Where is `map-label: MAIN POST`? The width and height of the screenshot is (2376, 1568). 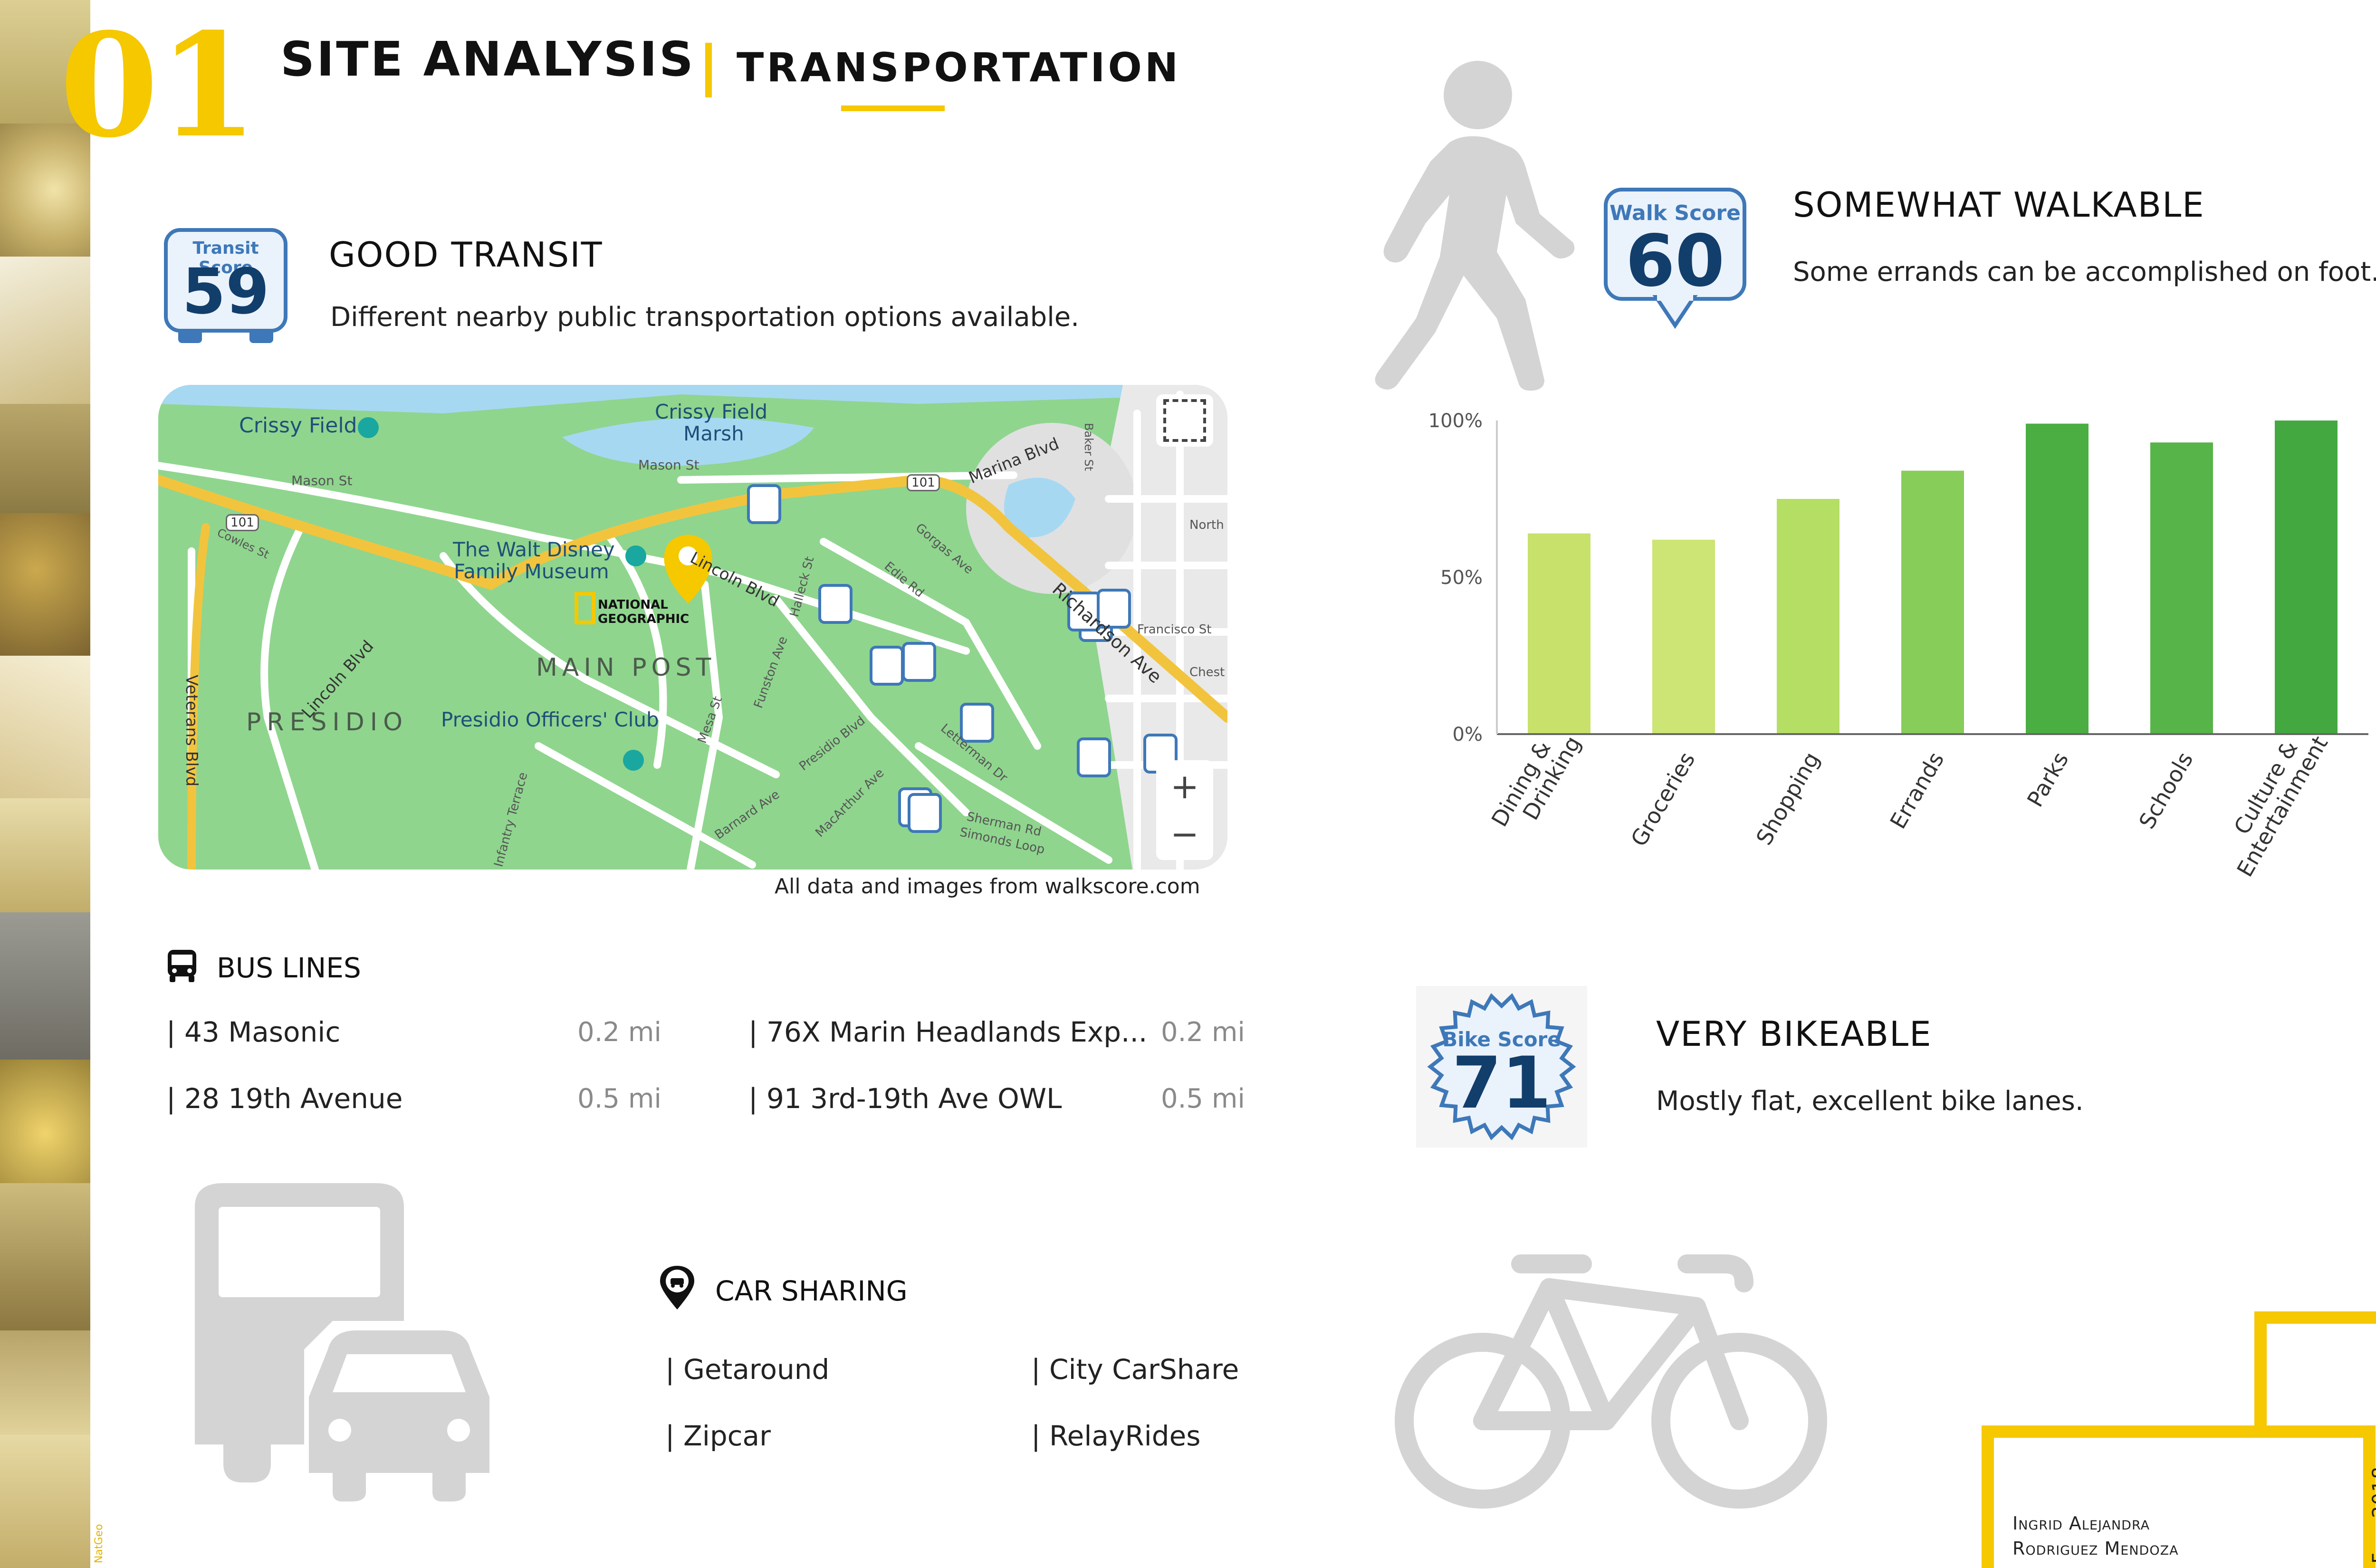
map-label: MAIN POST is located at coordinates (626, 667).